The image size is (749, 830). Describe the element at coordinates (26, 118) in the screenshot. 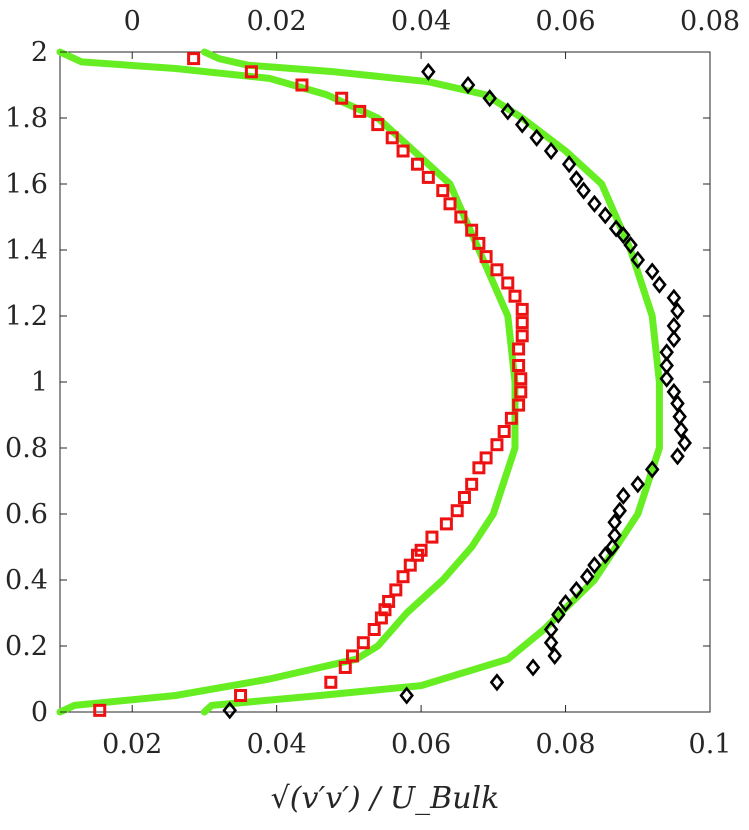

I see `y-tick-label: 1.8` at that location.